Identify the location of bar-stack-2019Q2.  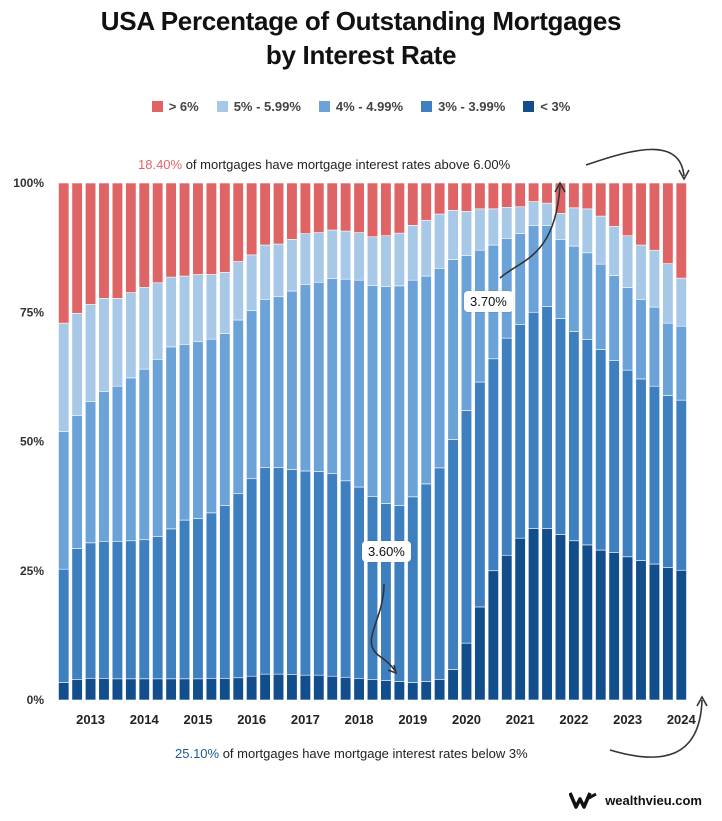
(413, 441).